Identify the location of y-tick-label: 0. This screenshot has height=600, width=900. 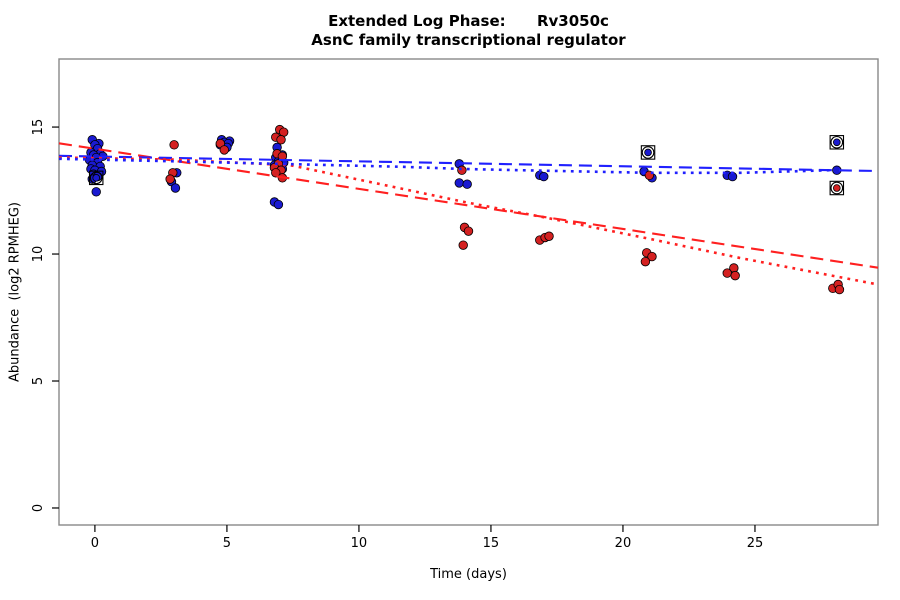
(38, 508).